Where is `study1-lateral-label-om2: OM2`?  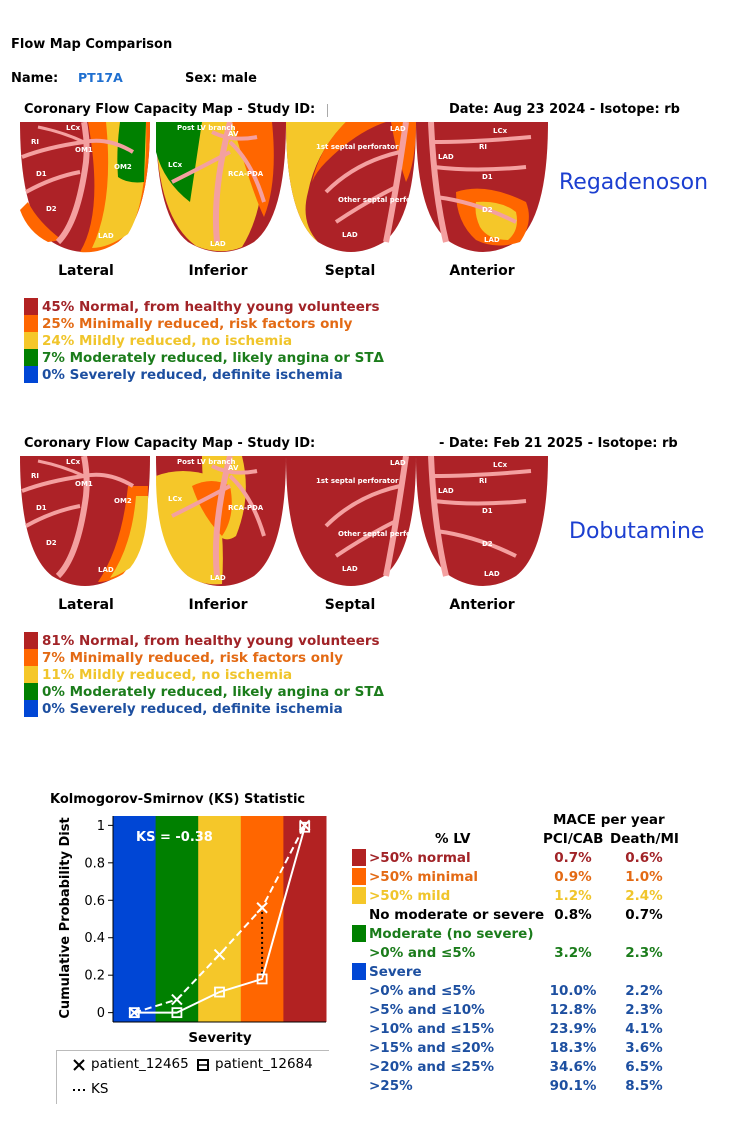
study1-lateral-label-om2: OM2 is located at coordinates (123, 167).